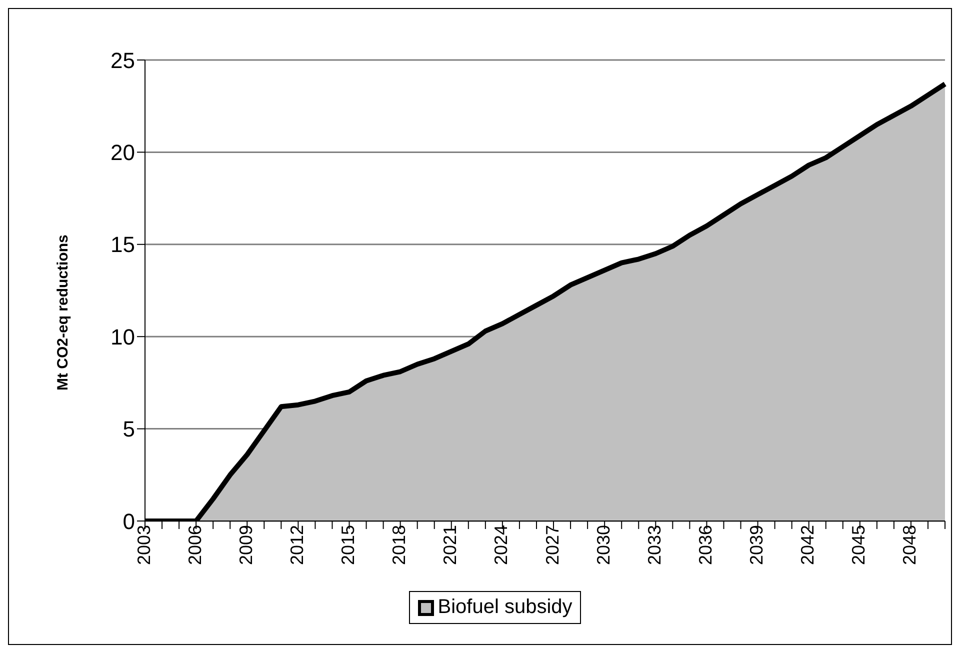 The height and width of the screenshot is (653, 960). Describe the element at coordinates (122, 153) in the screenshot. I see `y-tick-label: 20` at that location.